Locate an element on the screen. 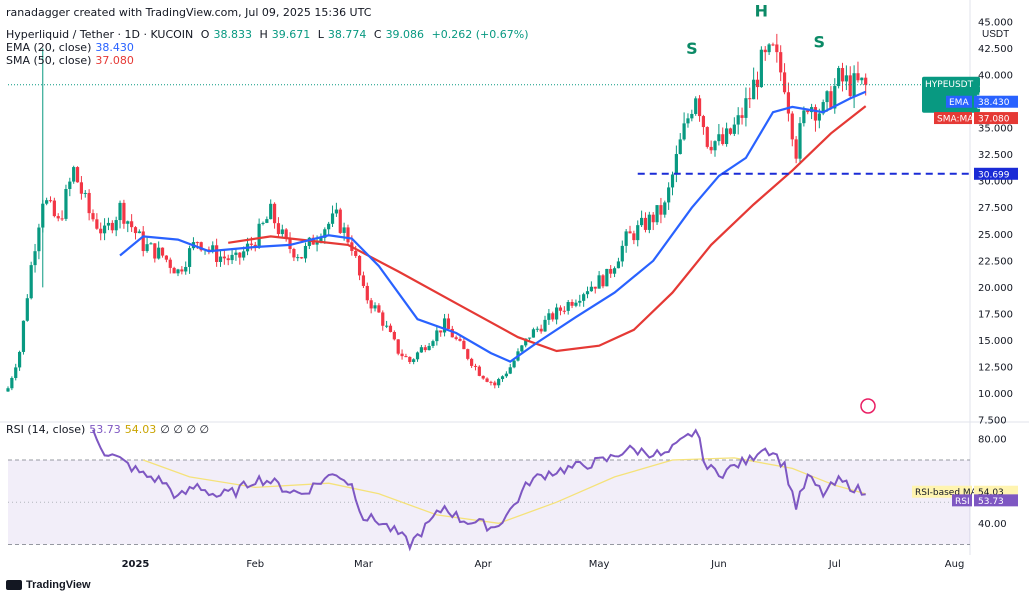 Image resolution: width=1029 pixels, height=600 pixels. price-tick-label: 22.500 is located at coordinates (995, 261).